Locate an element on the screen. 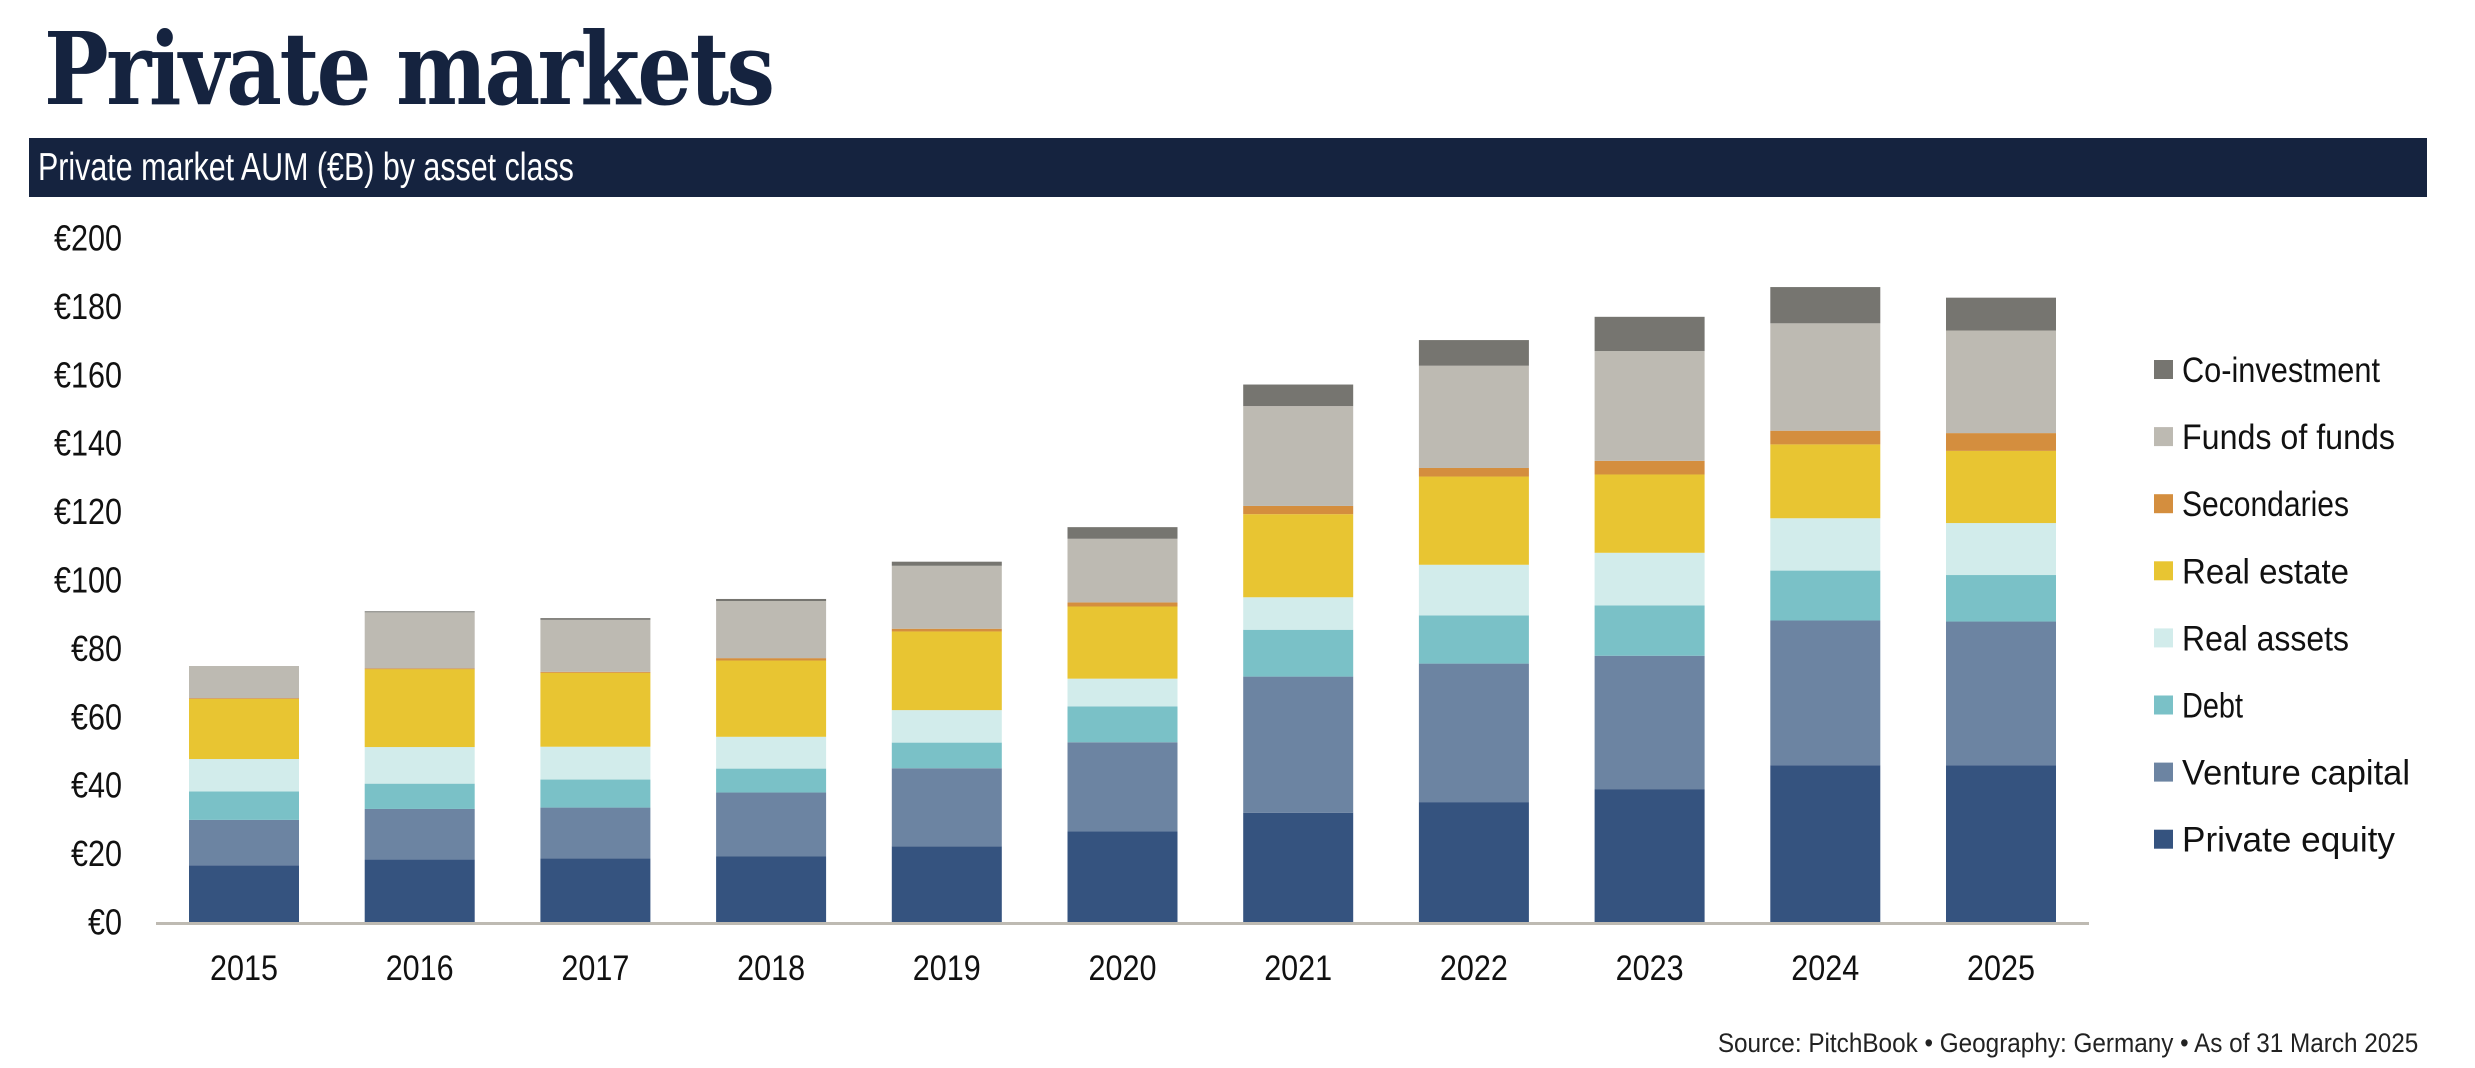 This screenshot has width=2475, height=1068. x-tick-label: 2019 is located at coordinates (947, 968).